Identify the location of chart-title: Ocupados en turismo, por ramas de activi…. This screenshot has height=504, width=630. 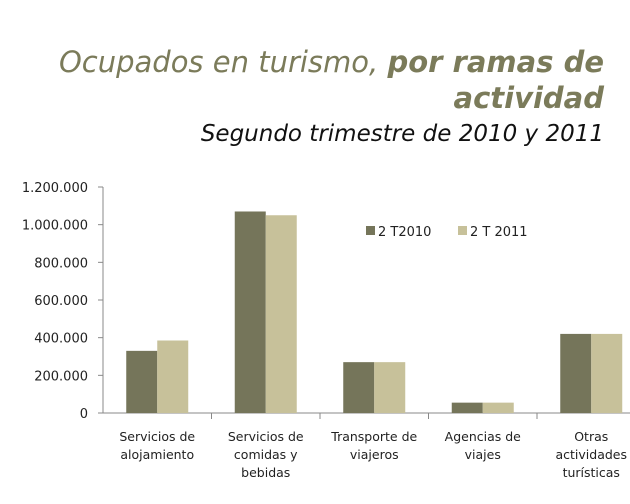
(324, 80).